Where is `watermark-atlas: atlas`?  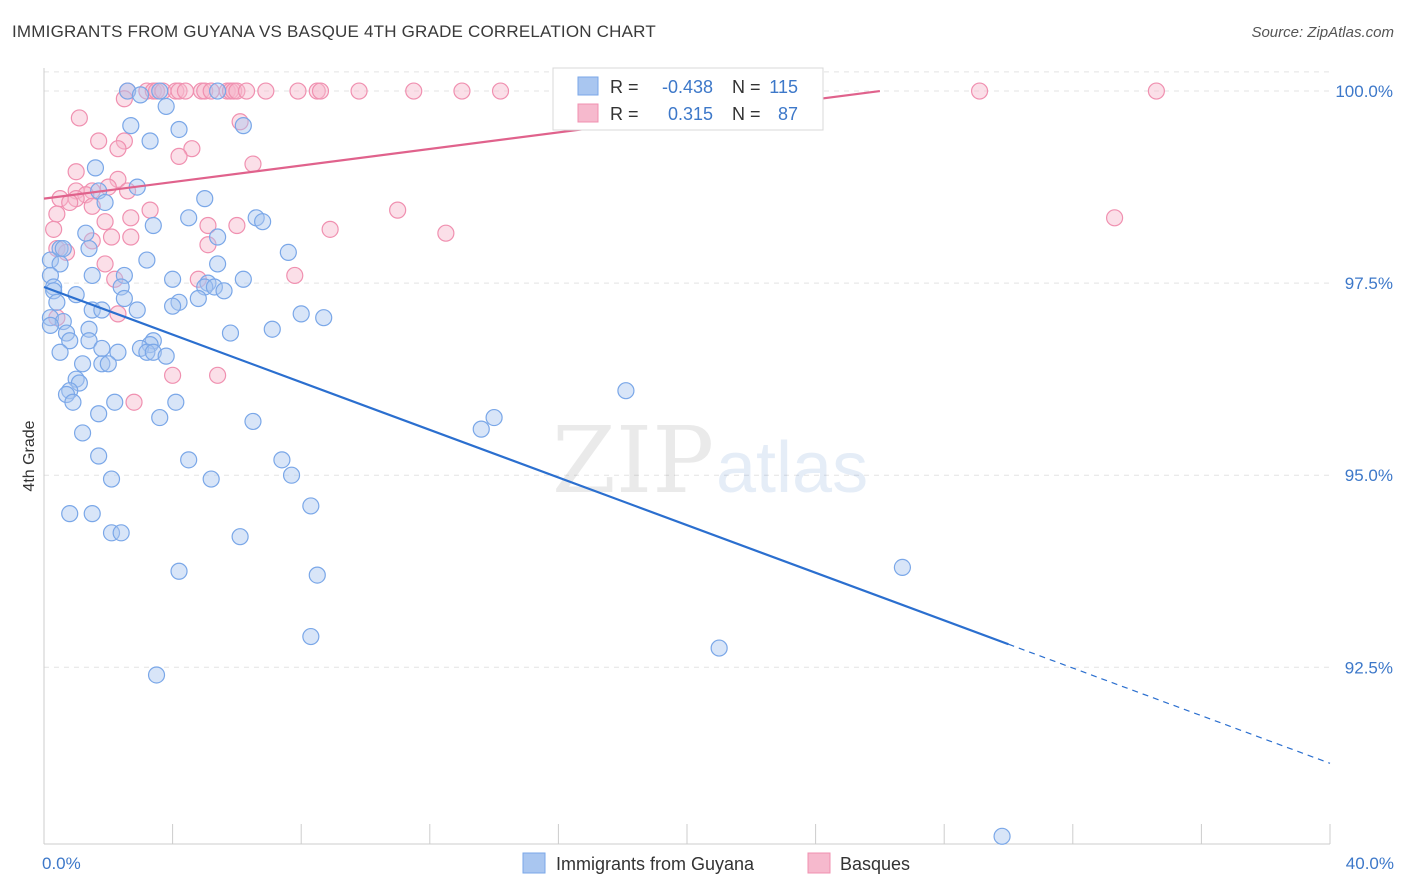
watermark-atlas: atlas is located at coordinates (792, 468).